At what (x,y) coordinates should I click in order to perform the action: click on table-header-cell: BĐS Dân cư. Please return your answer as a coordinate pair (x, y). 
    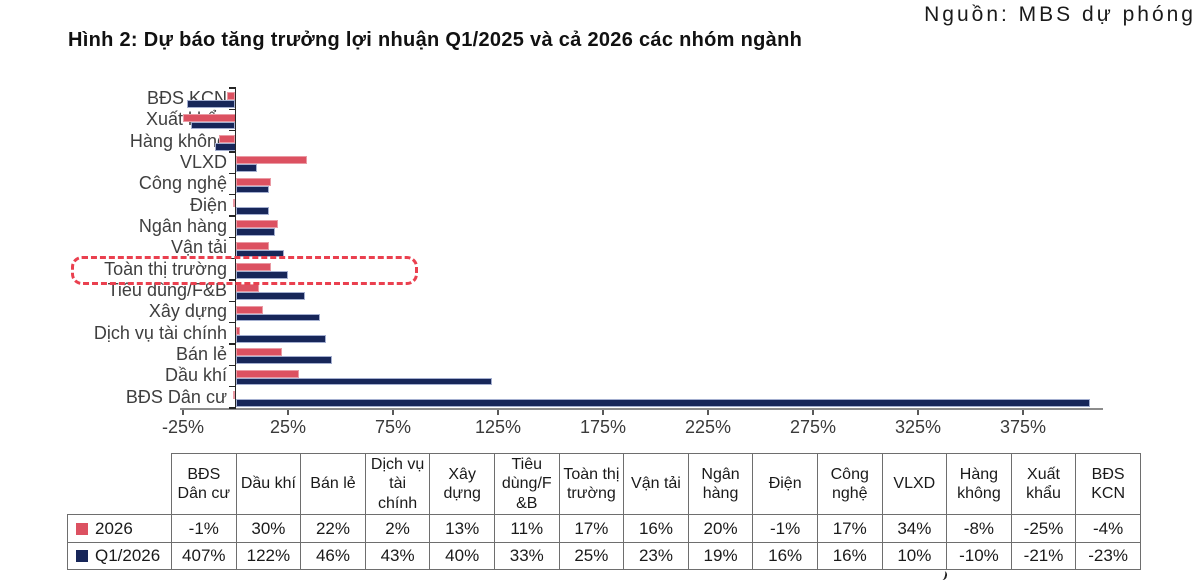
    Looking at the image, I should click on (204, 484).